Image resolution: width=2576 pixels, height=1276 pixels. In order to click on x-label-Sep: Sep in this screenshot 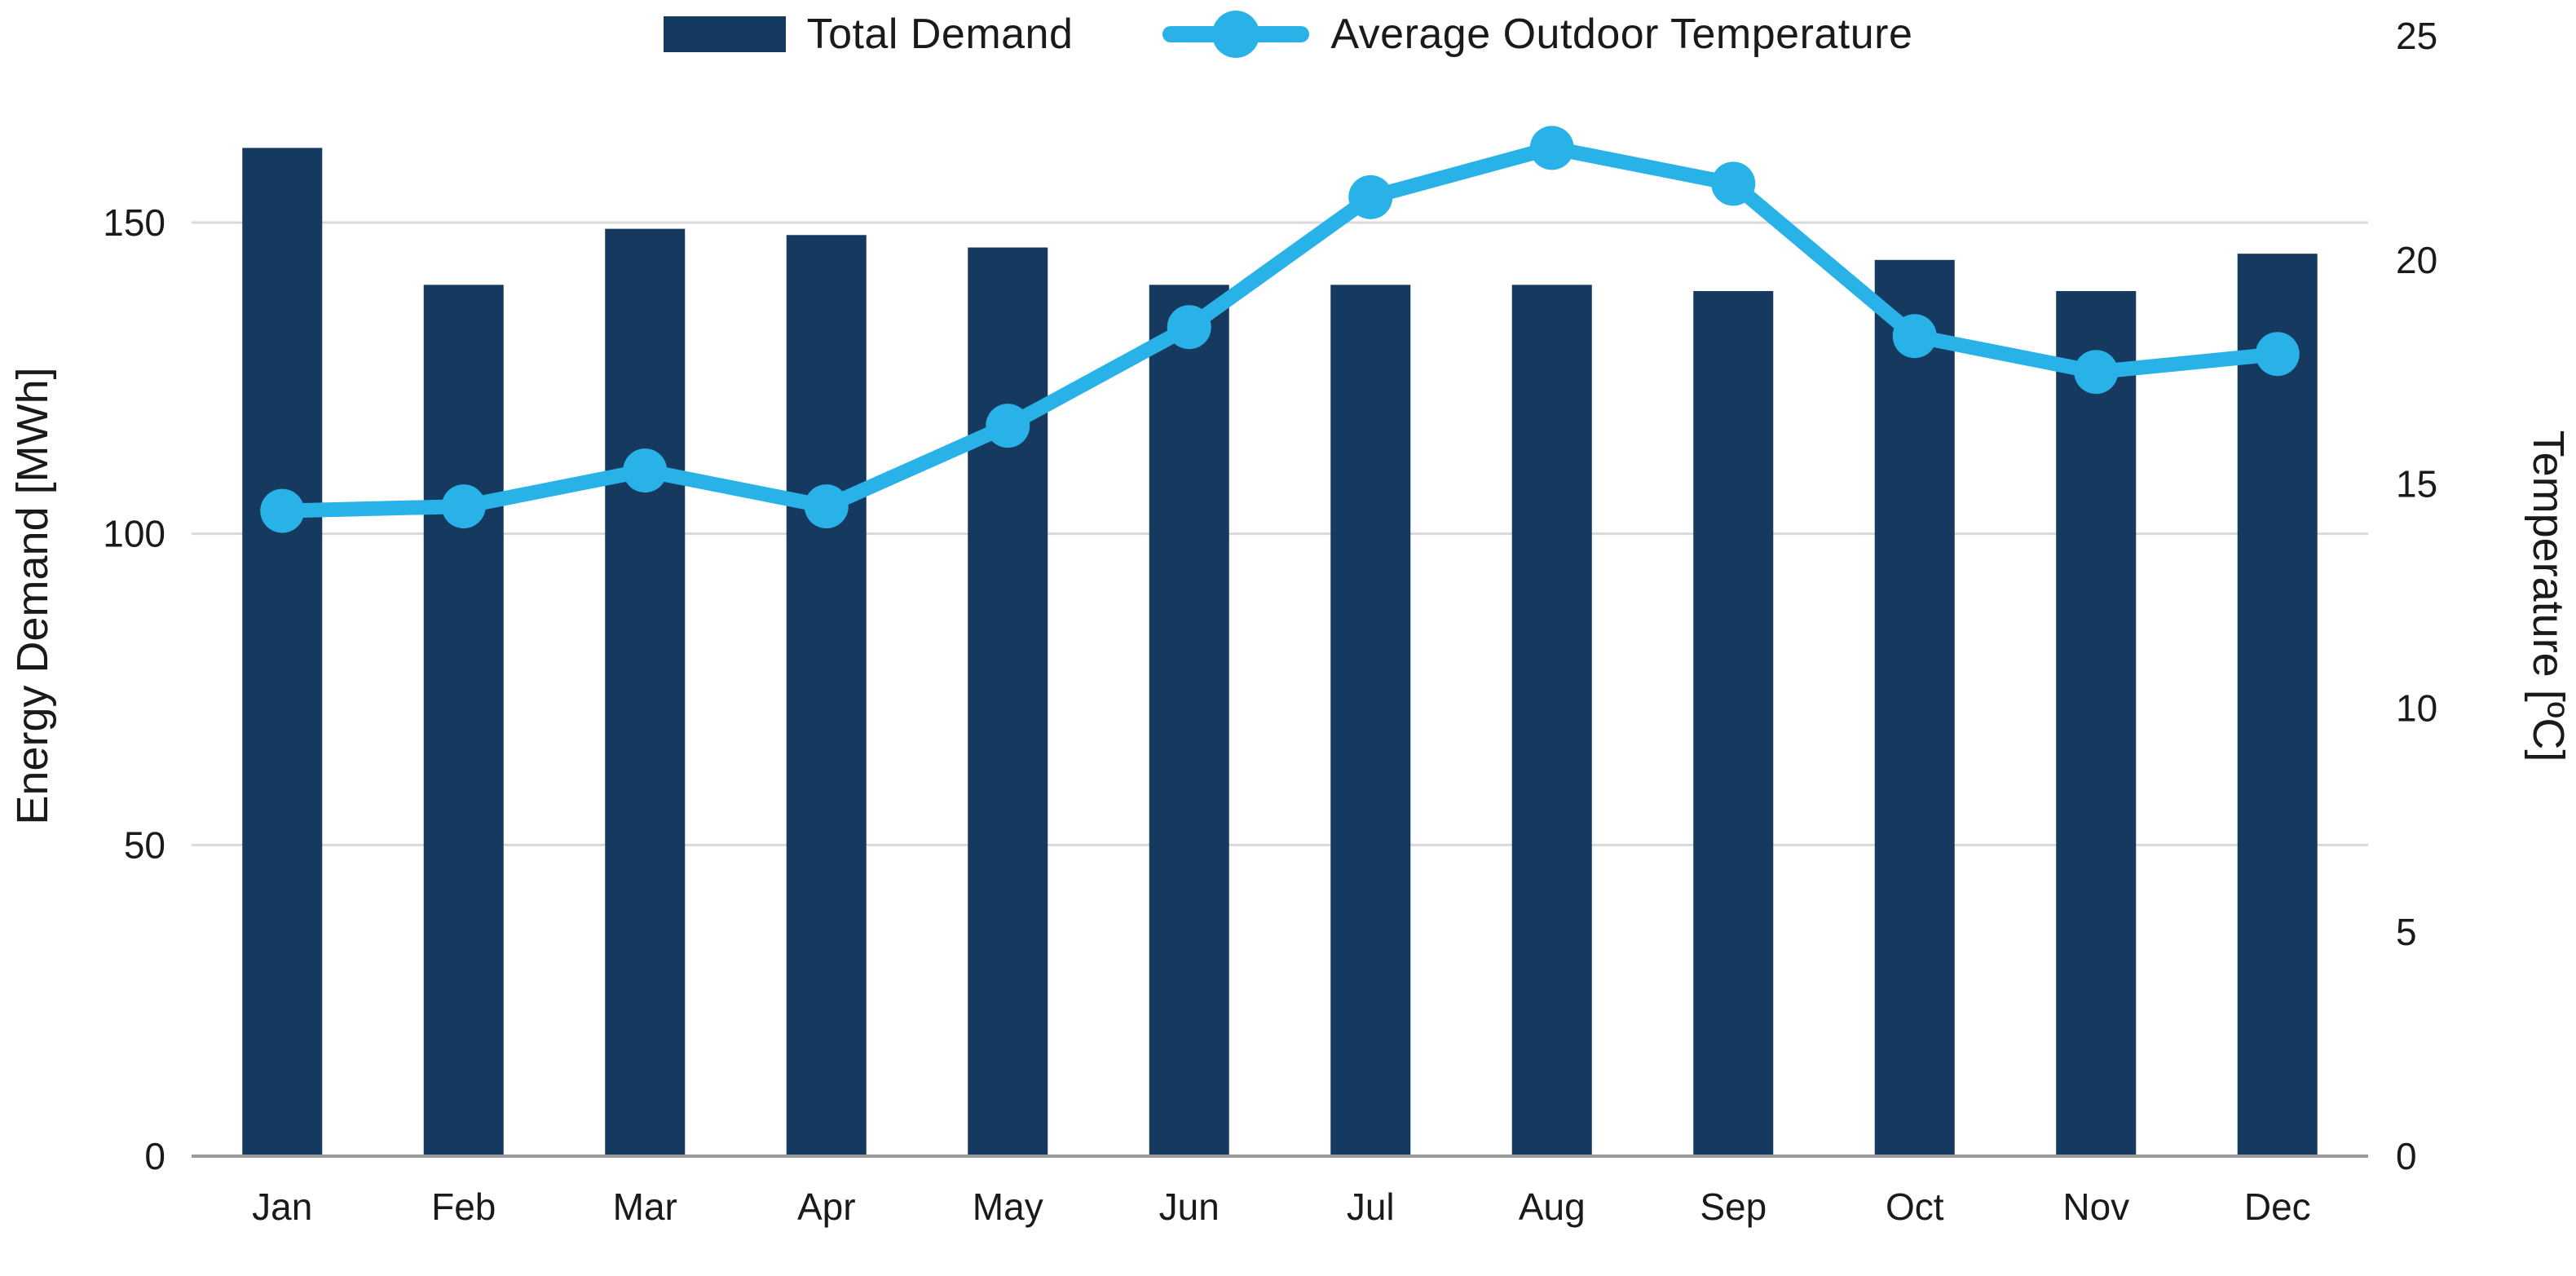, I will do `click(1733, 1206)`.